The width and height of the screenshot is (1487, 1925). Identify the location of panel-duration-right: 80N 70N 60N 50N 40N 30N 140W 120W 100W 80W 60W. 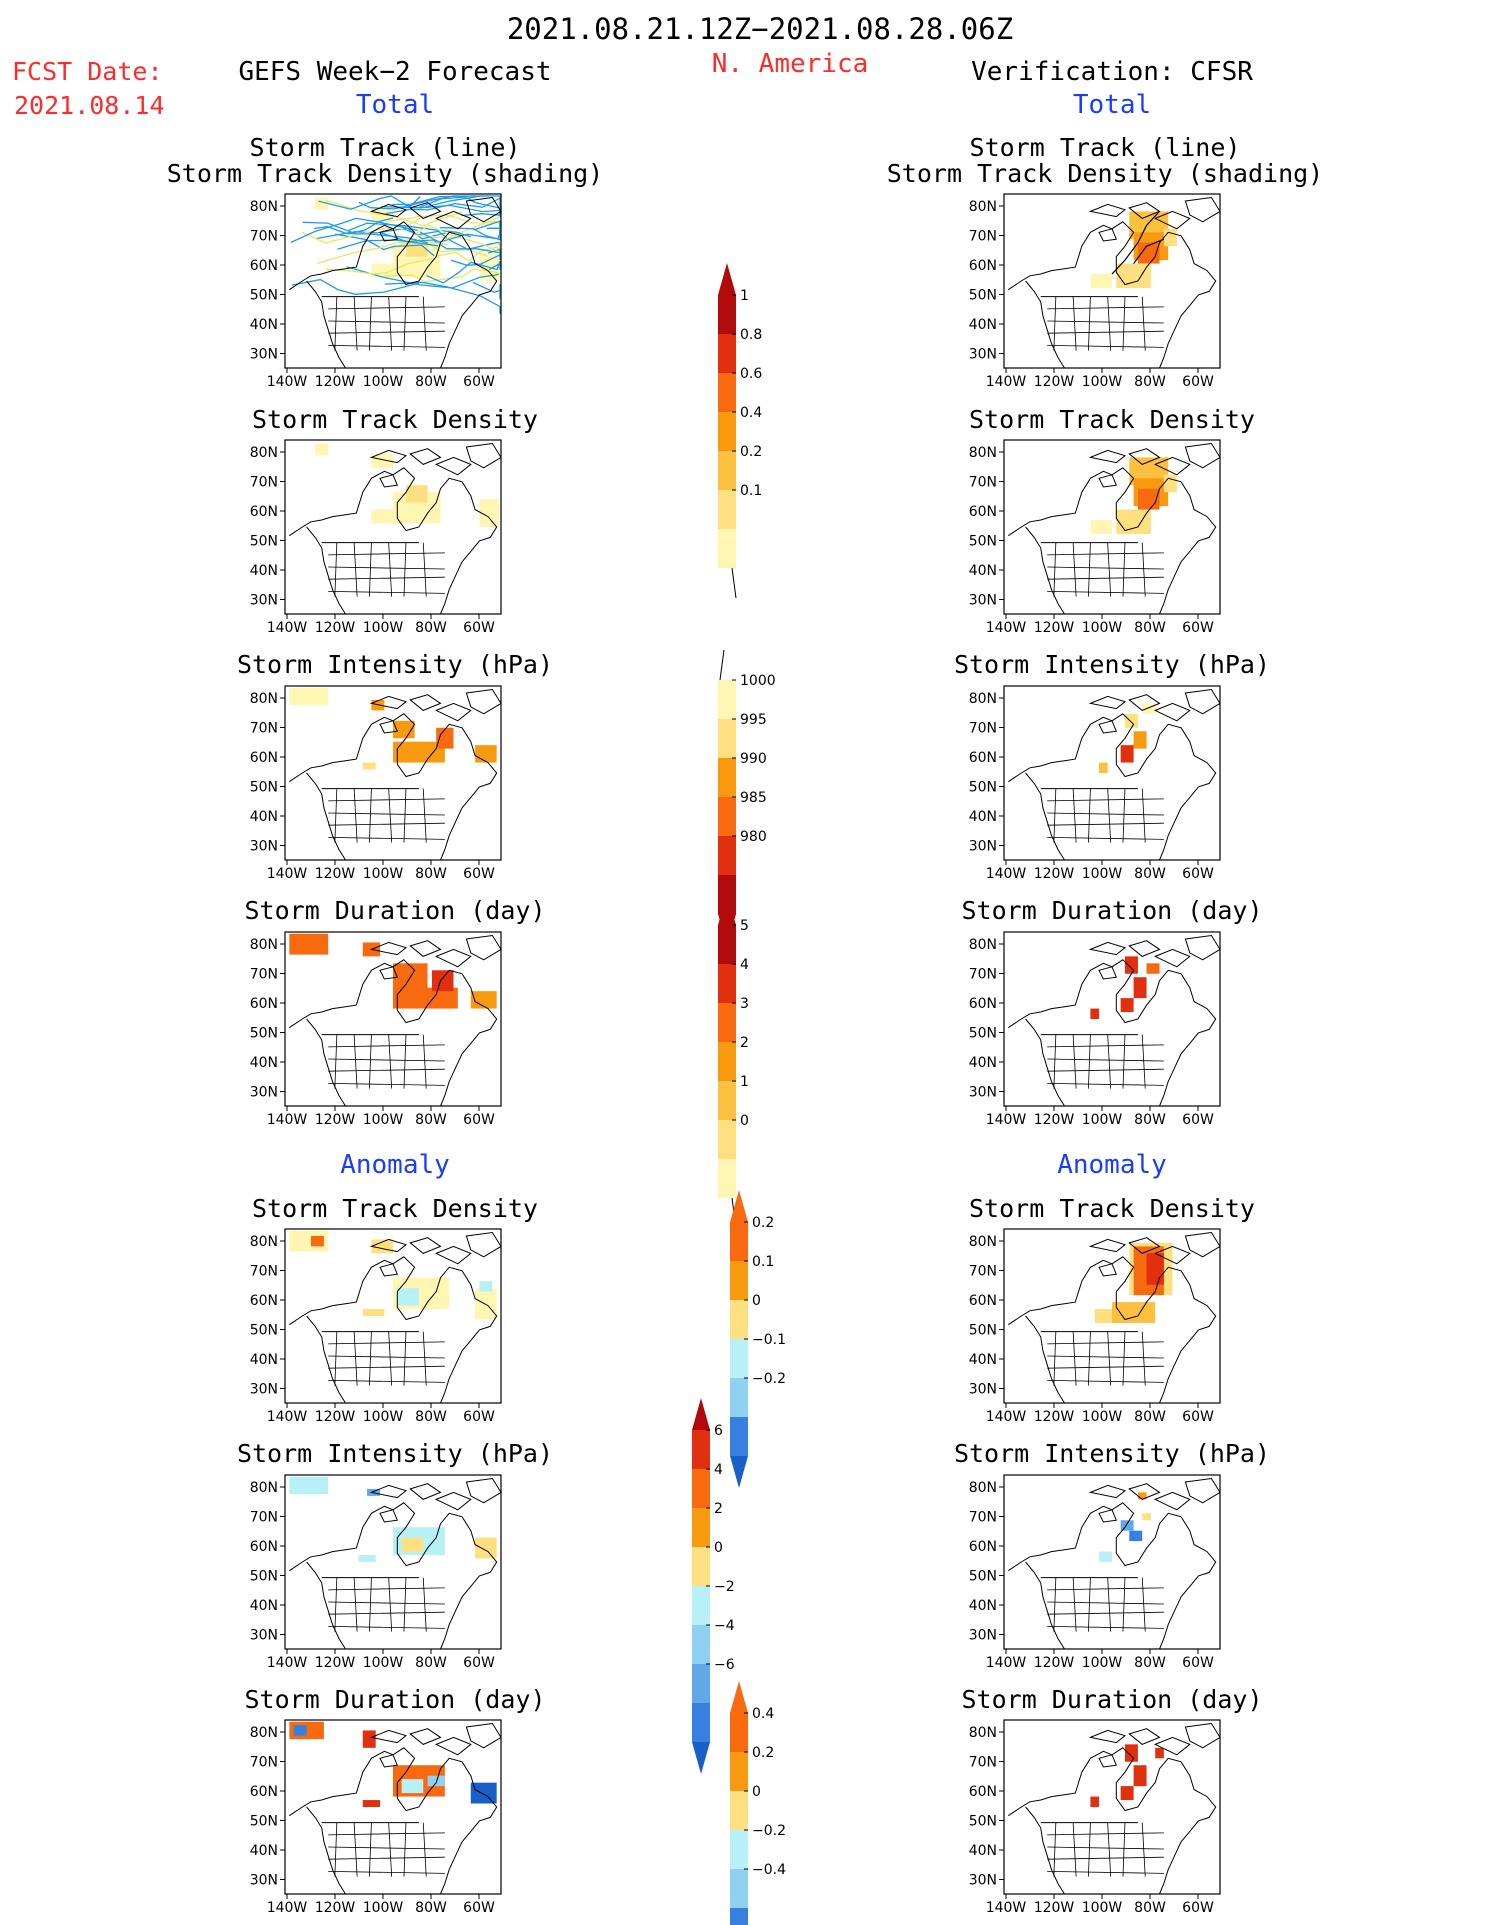
(1095, 1029).